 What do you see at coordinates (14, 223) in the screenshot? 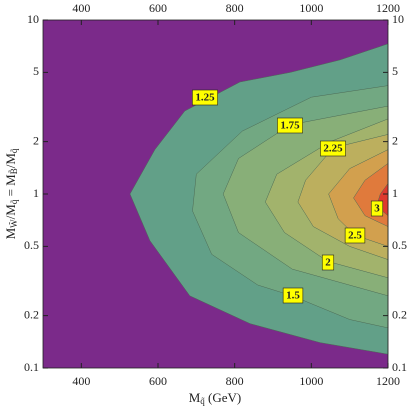
I see `y-label-part: W̃` at bounding box center [14, 223].